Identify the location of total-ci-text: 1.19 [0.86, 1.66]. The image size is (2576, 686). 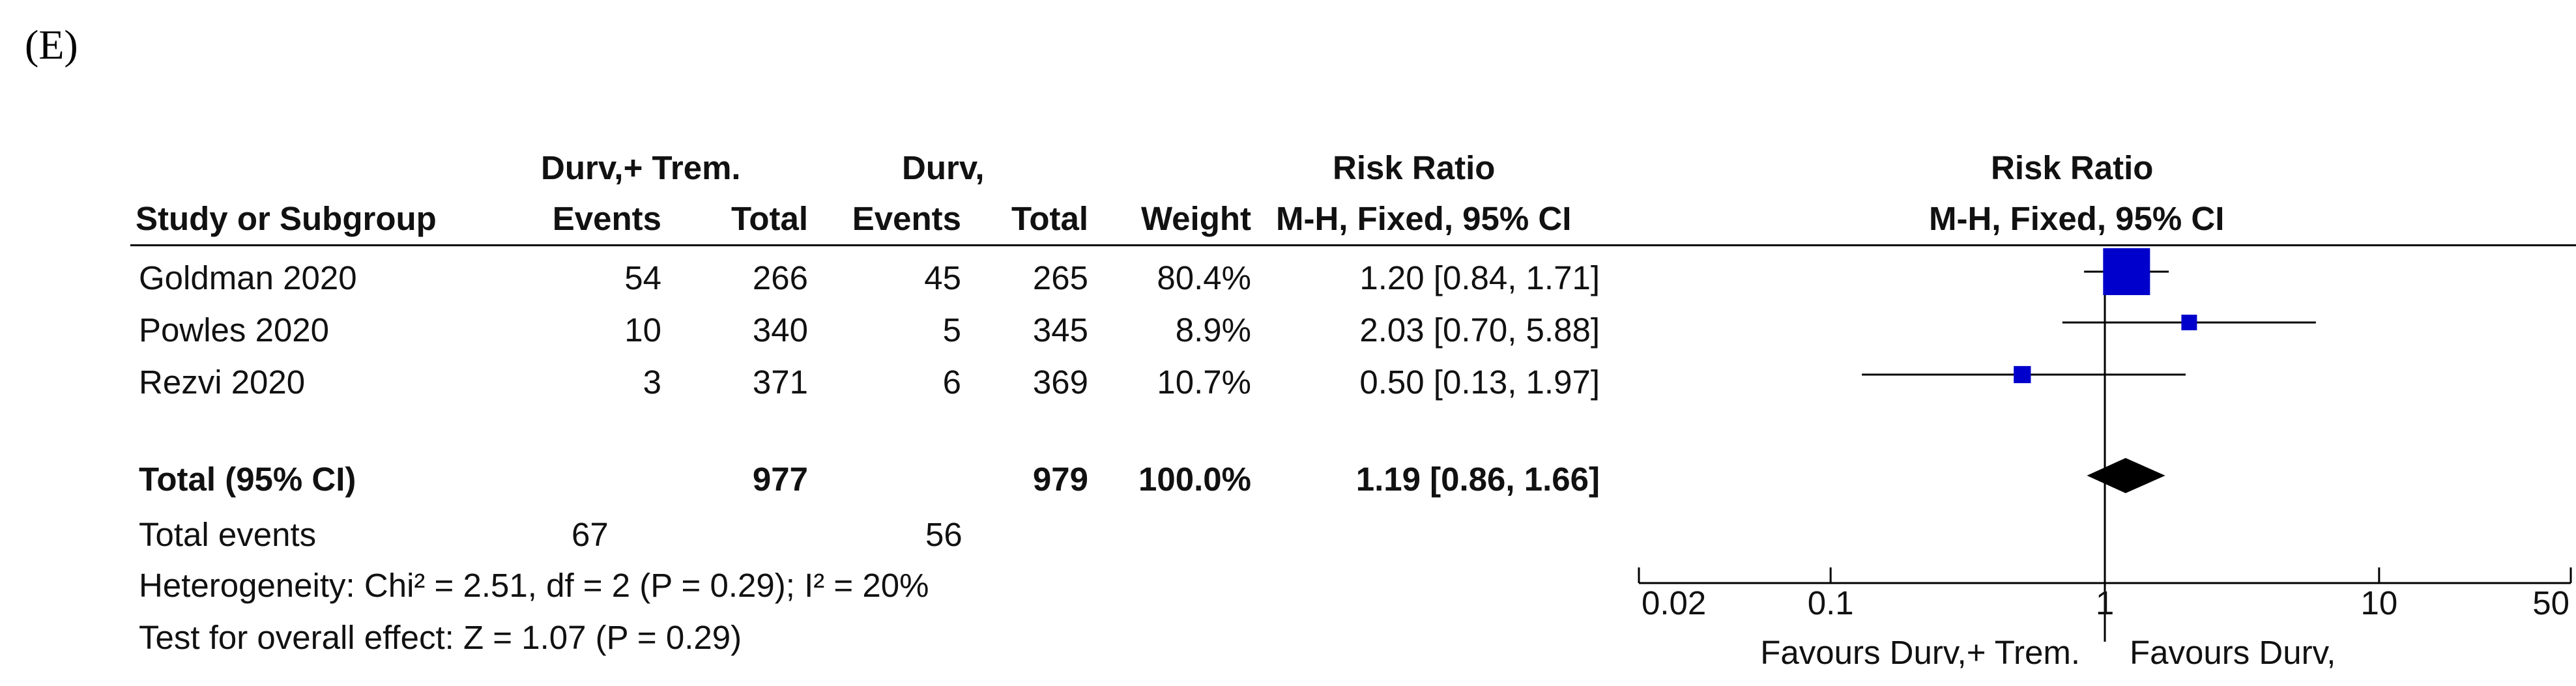
(1477, 479).